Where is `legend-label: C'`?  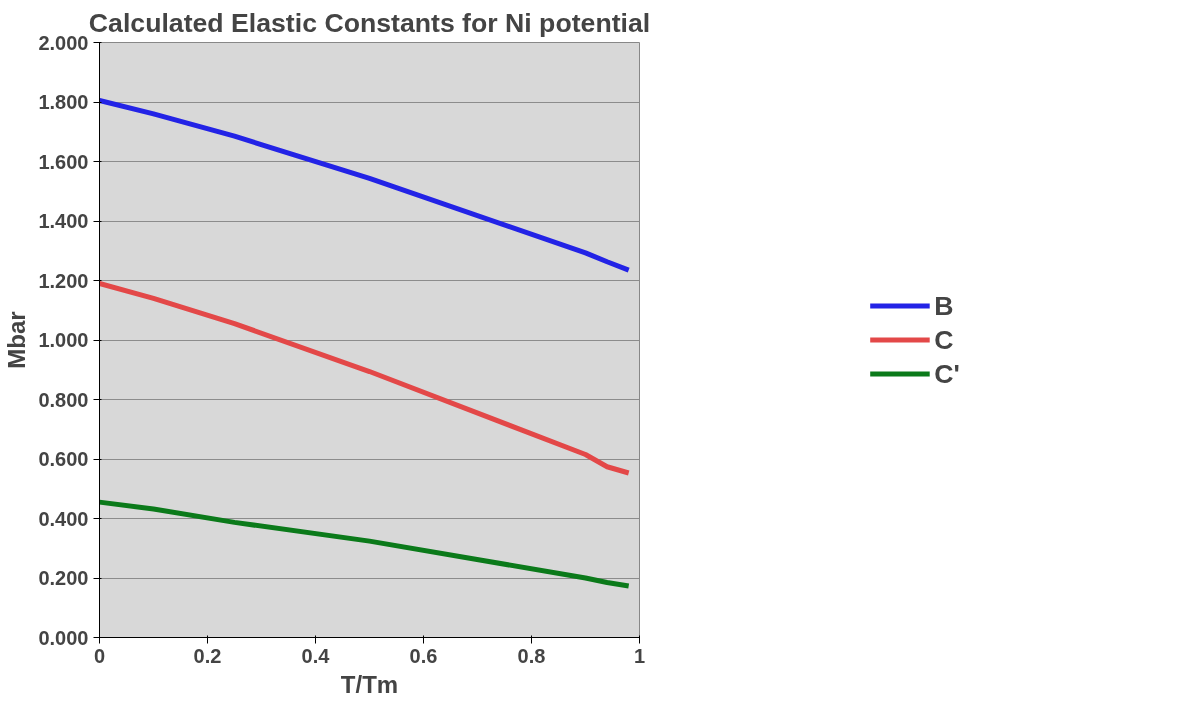 legend-label: C' is located at coordinates (947, 373).